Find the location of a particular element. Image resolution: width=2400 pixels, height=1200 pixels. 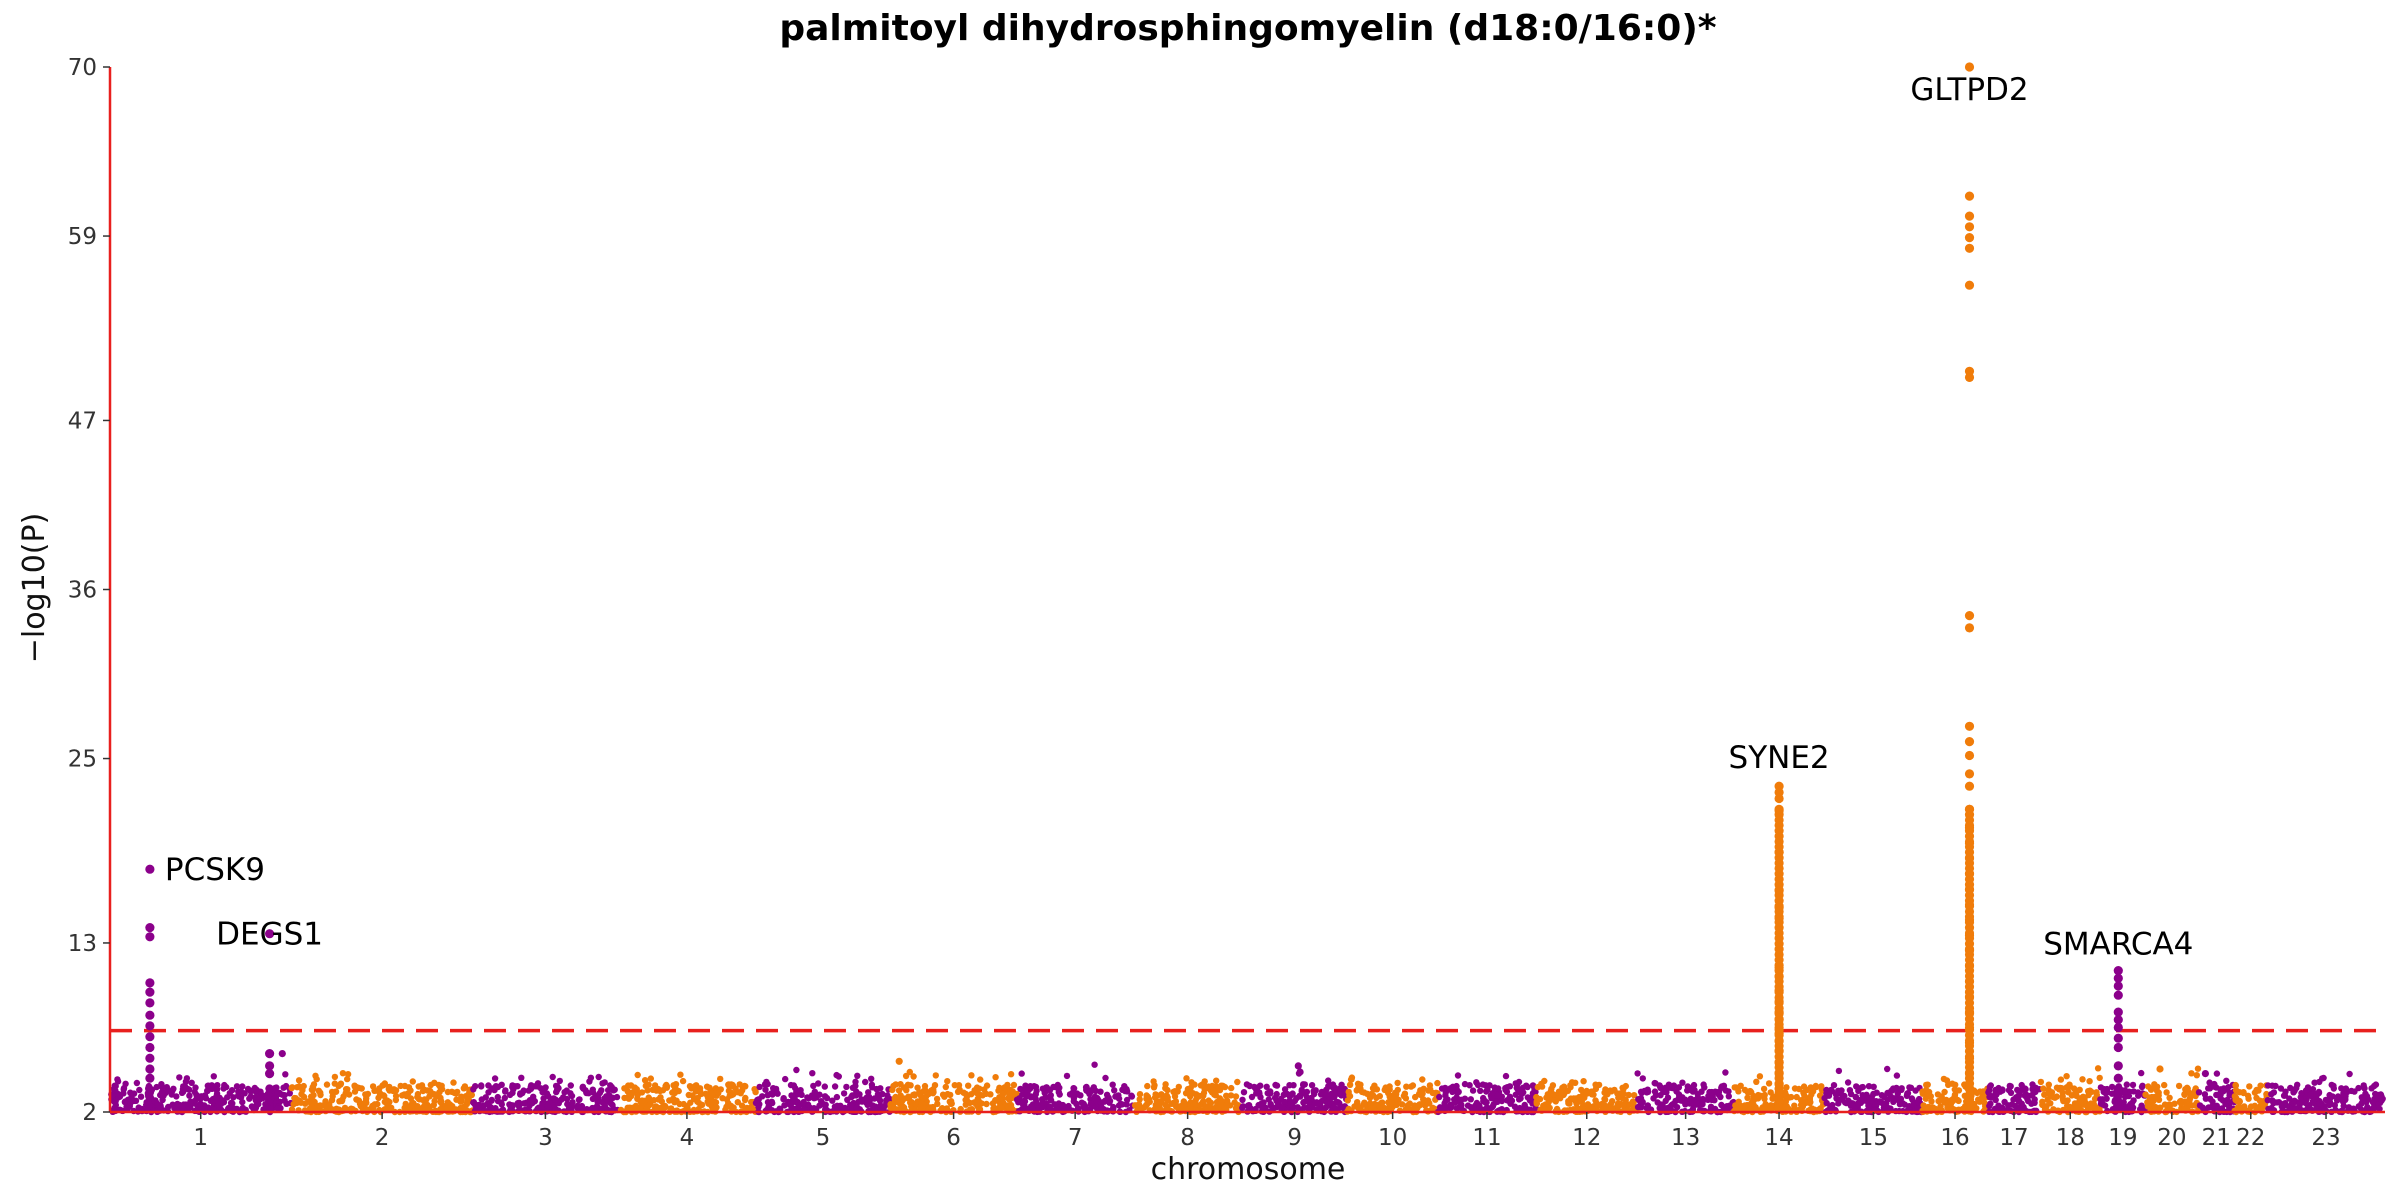

x-tick-label: 19 is located at coordinates (2122, 1138).